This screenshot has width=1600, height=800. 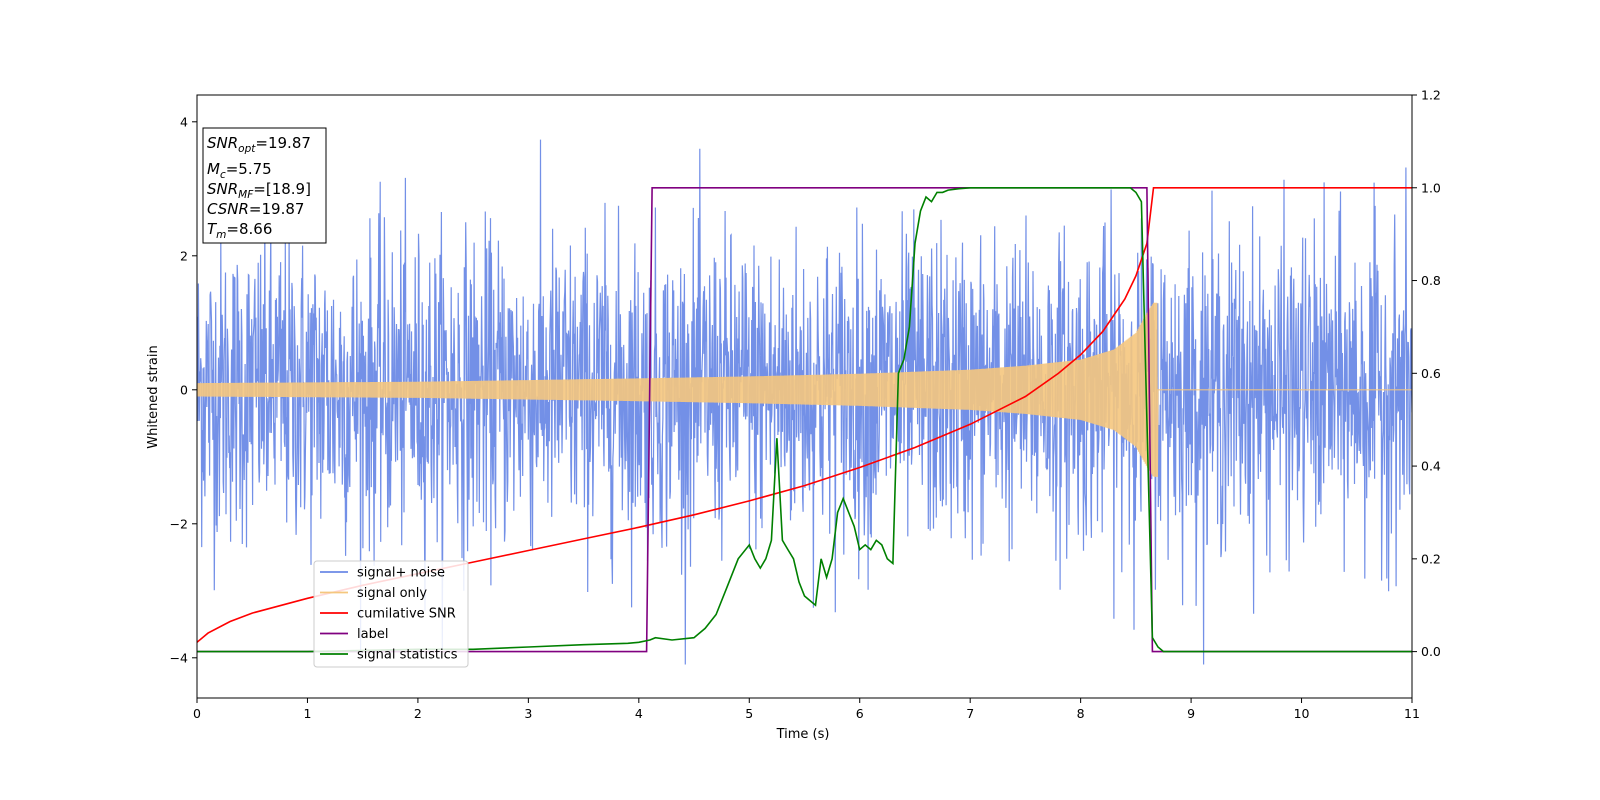 I want to click on y-axis-right: 0.0 0.2 0.4 0.6 0.8 1.0 1.2, so click(x=1426, y=373).